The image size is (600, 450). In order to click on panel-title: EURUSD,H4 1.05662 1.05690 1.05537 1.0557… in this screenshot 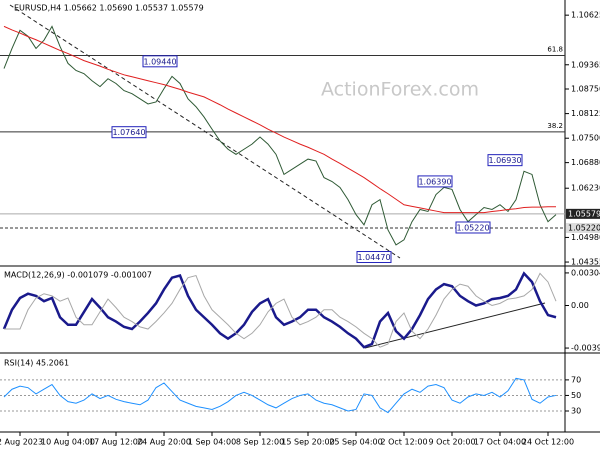, I will do `click(109, 8)`.